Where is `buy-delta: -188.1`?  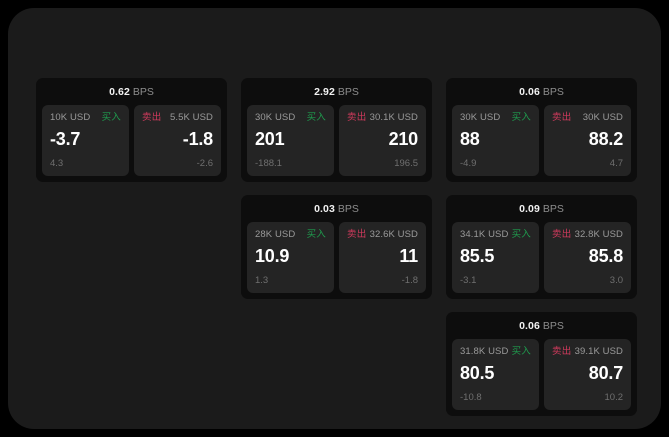 buy-delta: -188.1 is located at coordinates (268, 163).